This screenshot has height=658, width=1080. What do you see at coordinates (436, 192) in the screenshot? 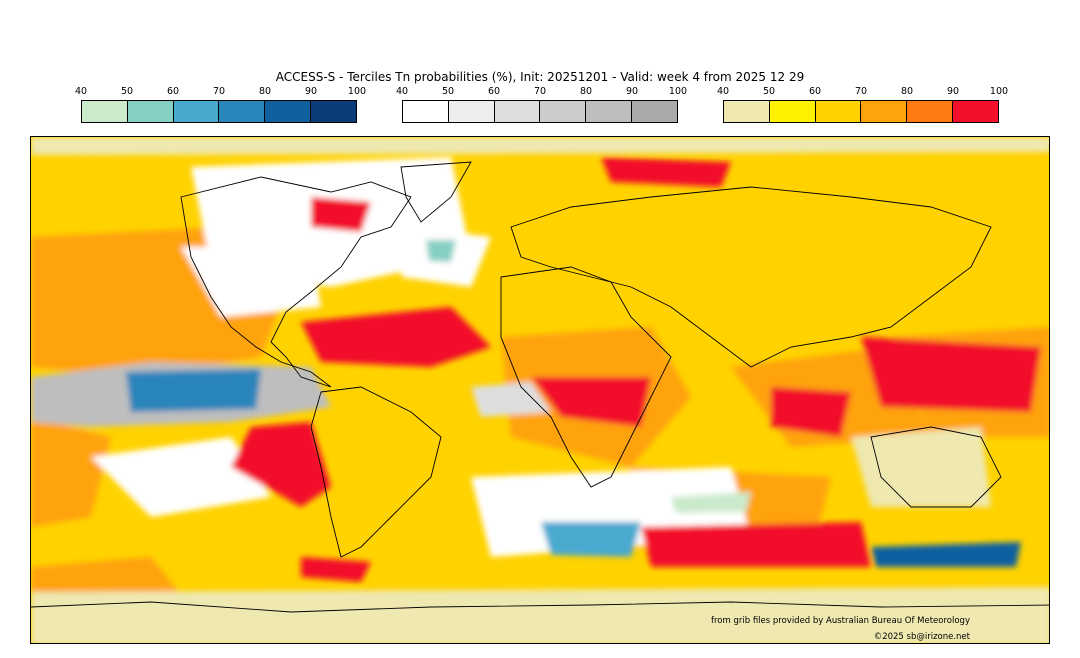
I see `coast-greenland` at bounding box center [436, 192].